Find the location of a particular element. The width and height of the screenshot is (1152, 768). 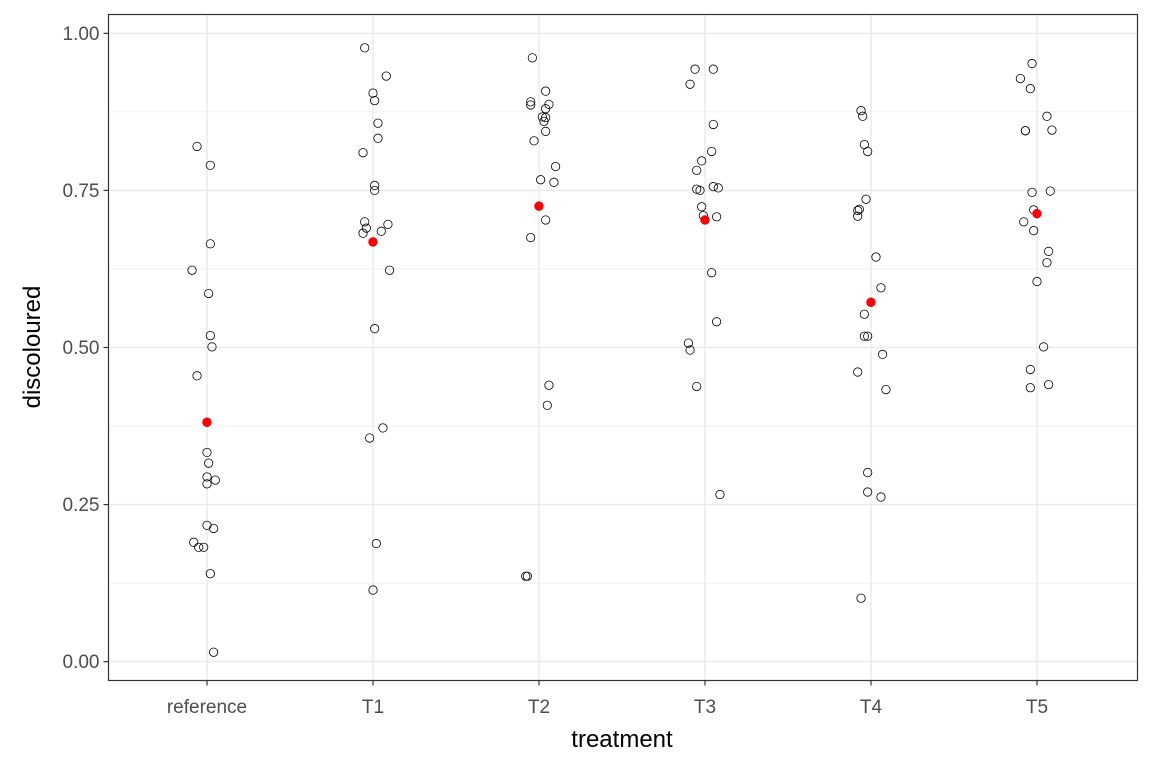

x-tick-label: T1 is located at coordinates (373, 707).